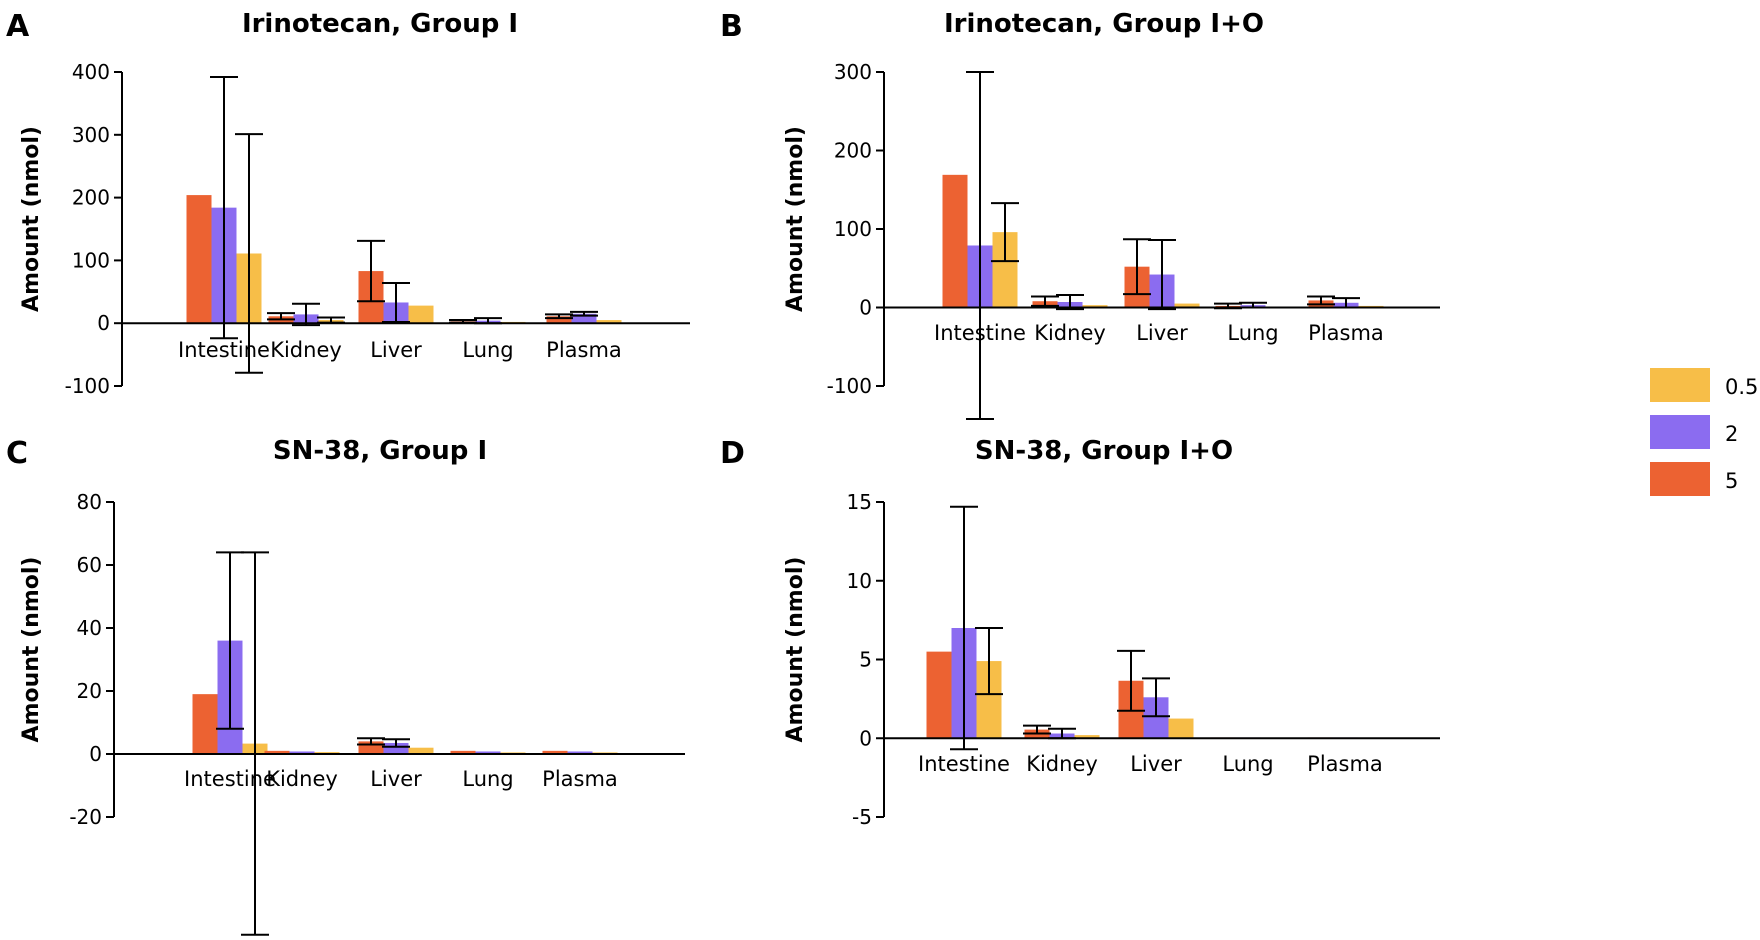 The height and width of the screenshot is (940, 1760). I want to click on chart-title: SN-38, Group I+O, so click(1104, 451).